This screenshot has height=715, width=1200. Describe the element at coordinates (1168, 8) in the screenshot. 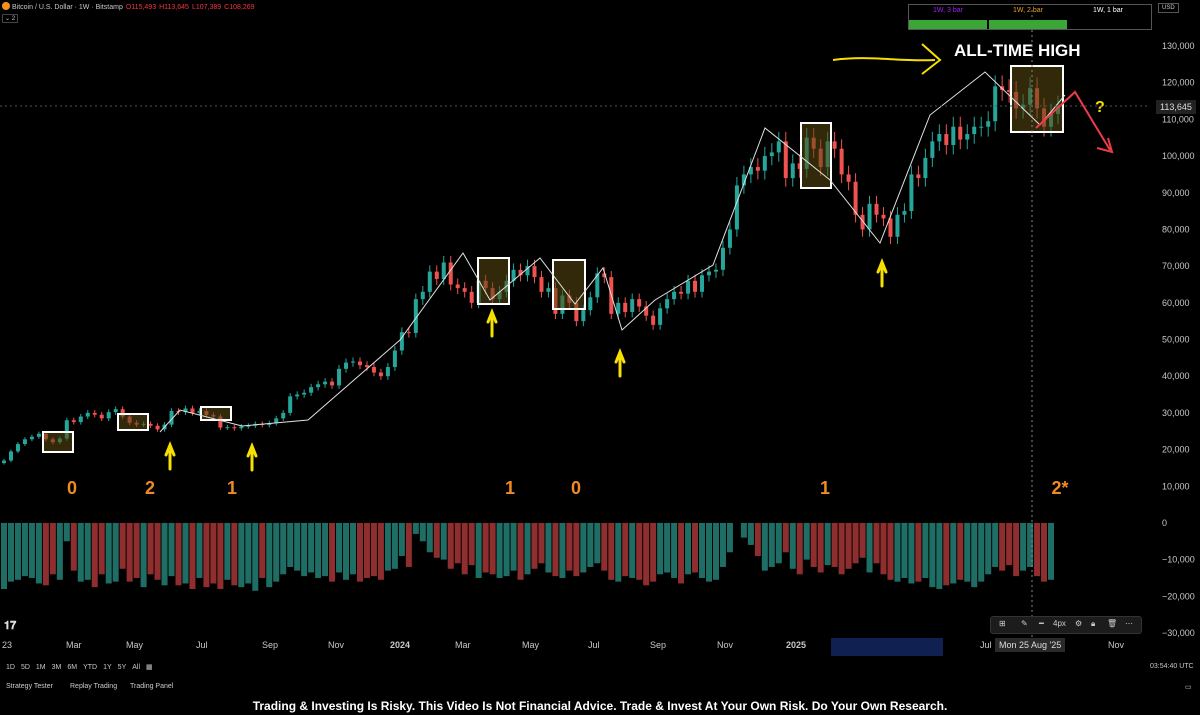

I see `currency-selector: USD` at that location.